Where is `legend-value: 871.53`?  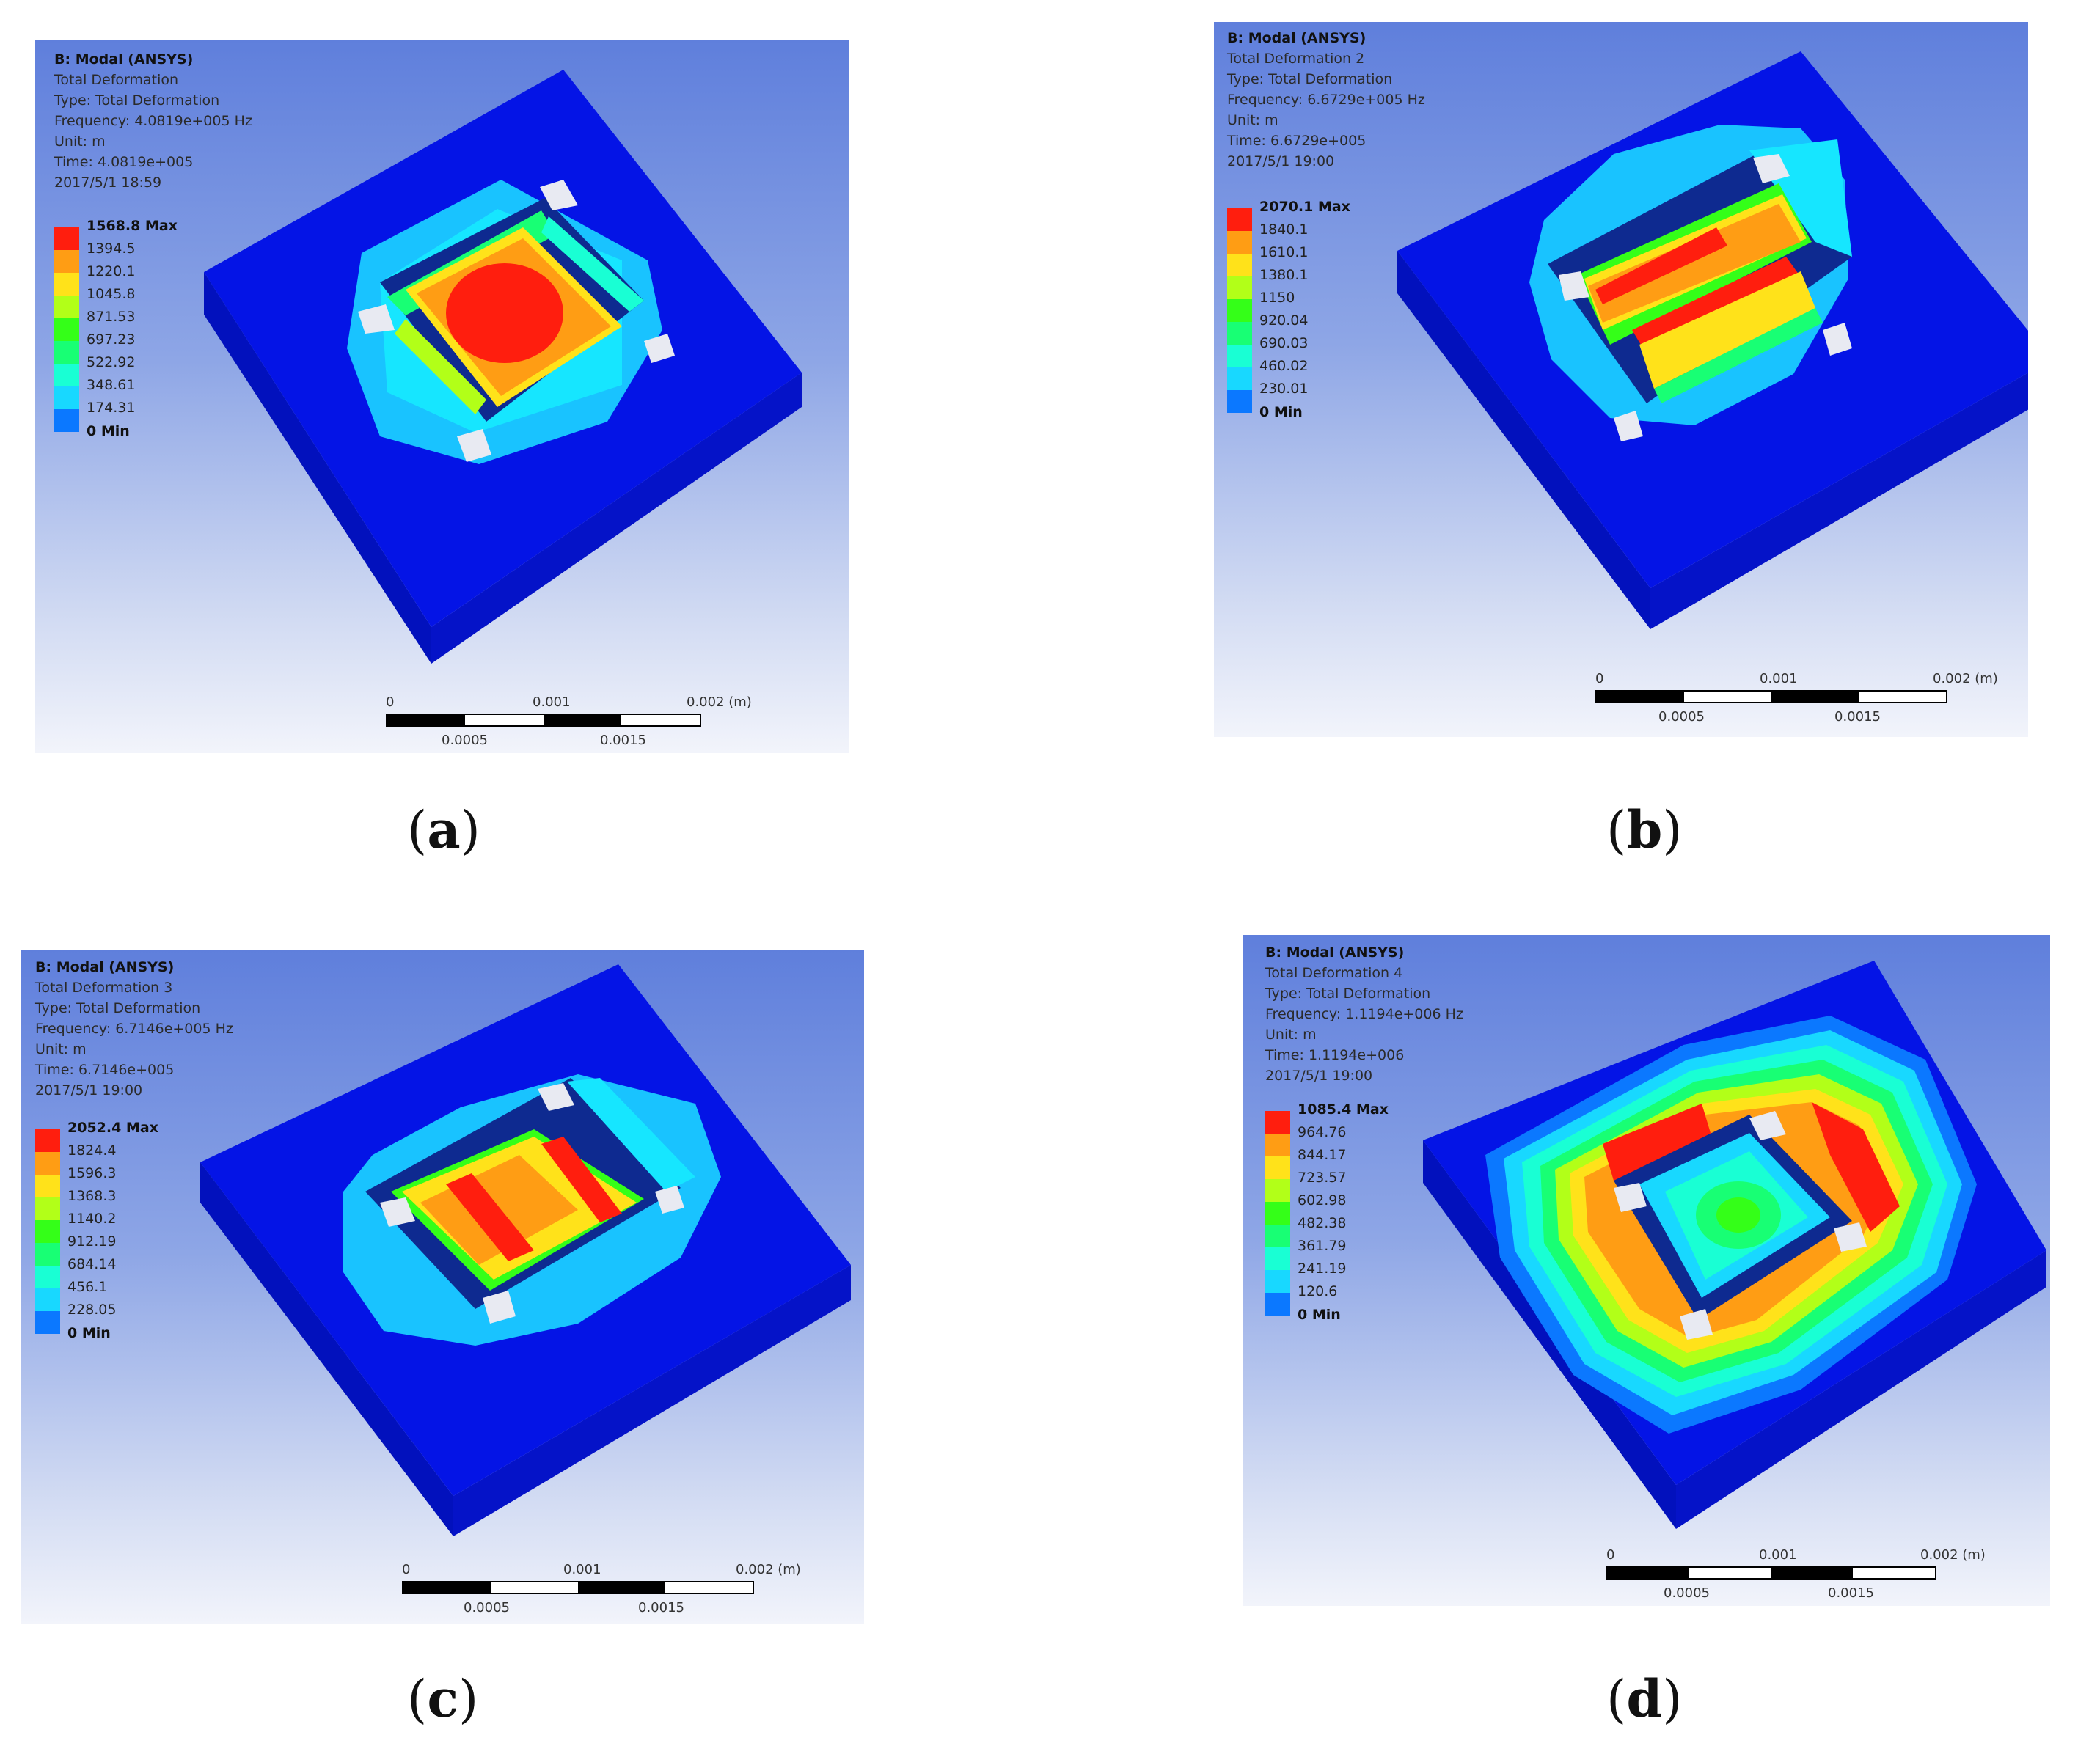 legend-value: 871.53 is located at coordinates (111, 317).